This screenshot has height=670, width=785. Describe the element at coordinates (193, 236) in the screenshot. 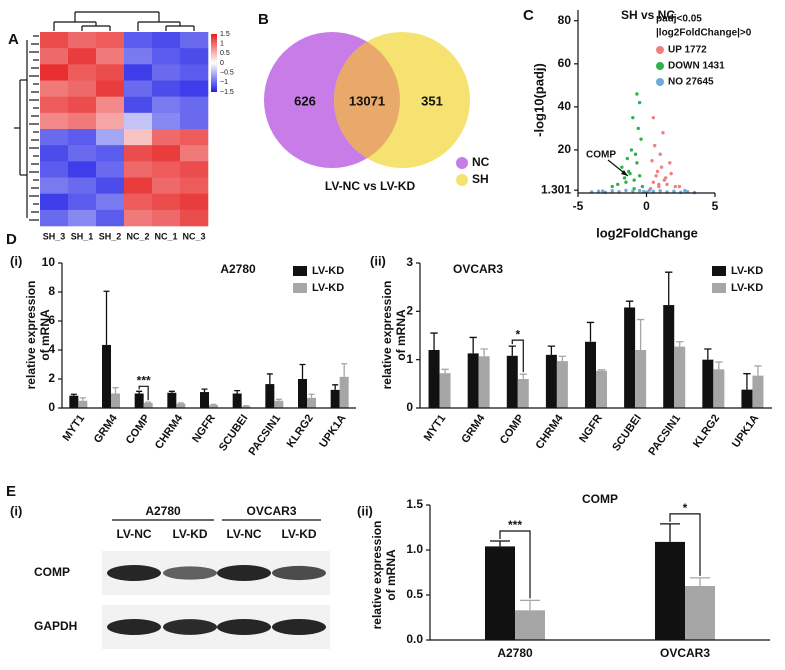

I see `column-label: NC_3` at that location.